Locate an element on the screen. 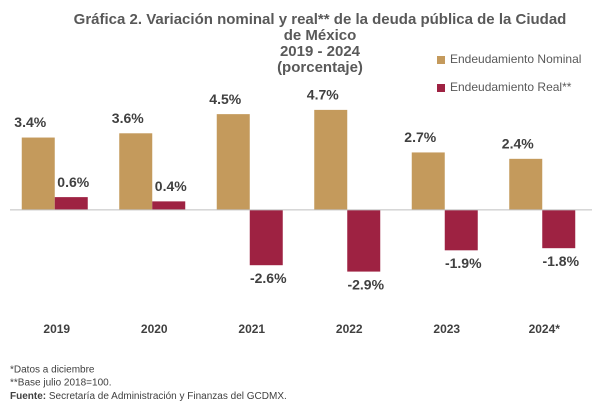 The image size is (611, 416). data-label: 0.6% is located at coordinates (73, 182).